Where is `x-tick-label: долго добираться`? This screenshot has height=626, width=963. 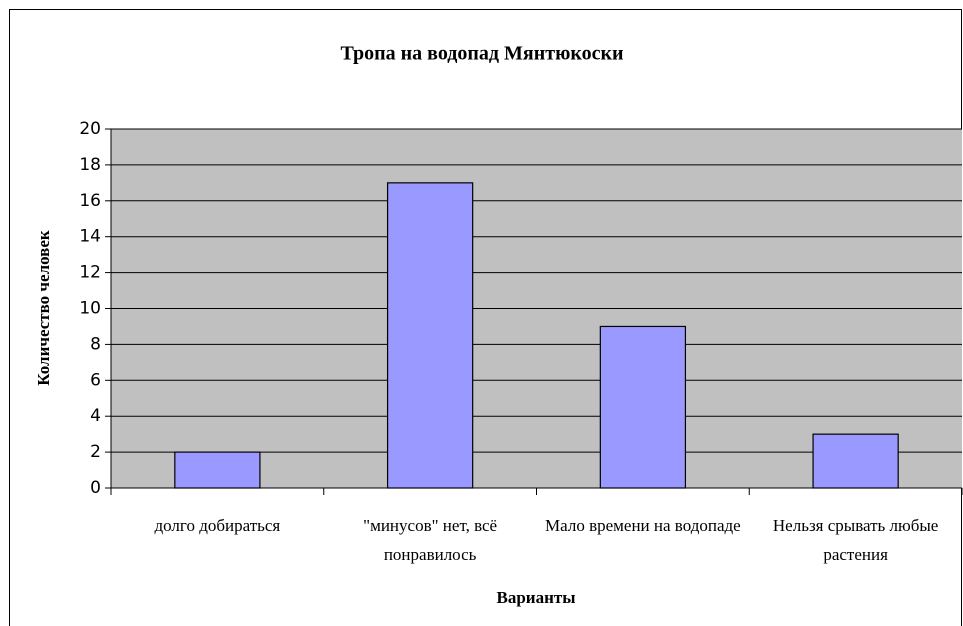 x-tick-label: долго добираться is located at coordinates (217, 525).